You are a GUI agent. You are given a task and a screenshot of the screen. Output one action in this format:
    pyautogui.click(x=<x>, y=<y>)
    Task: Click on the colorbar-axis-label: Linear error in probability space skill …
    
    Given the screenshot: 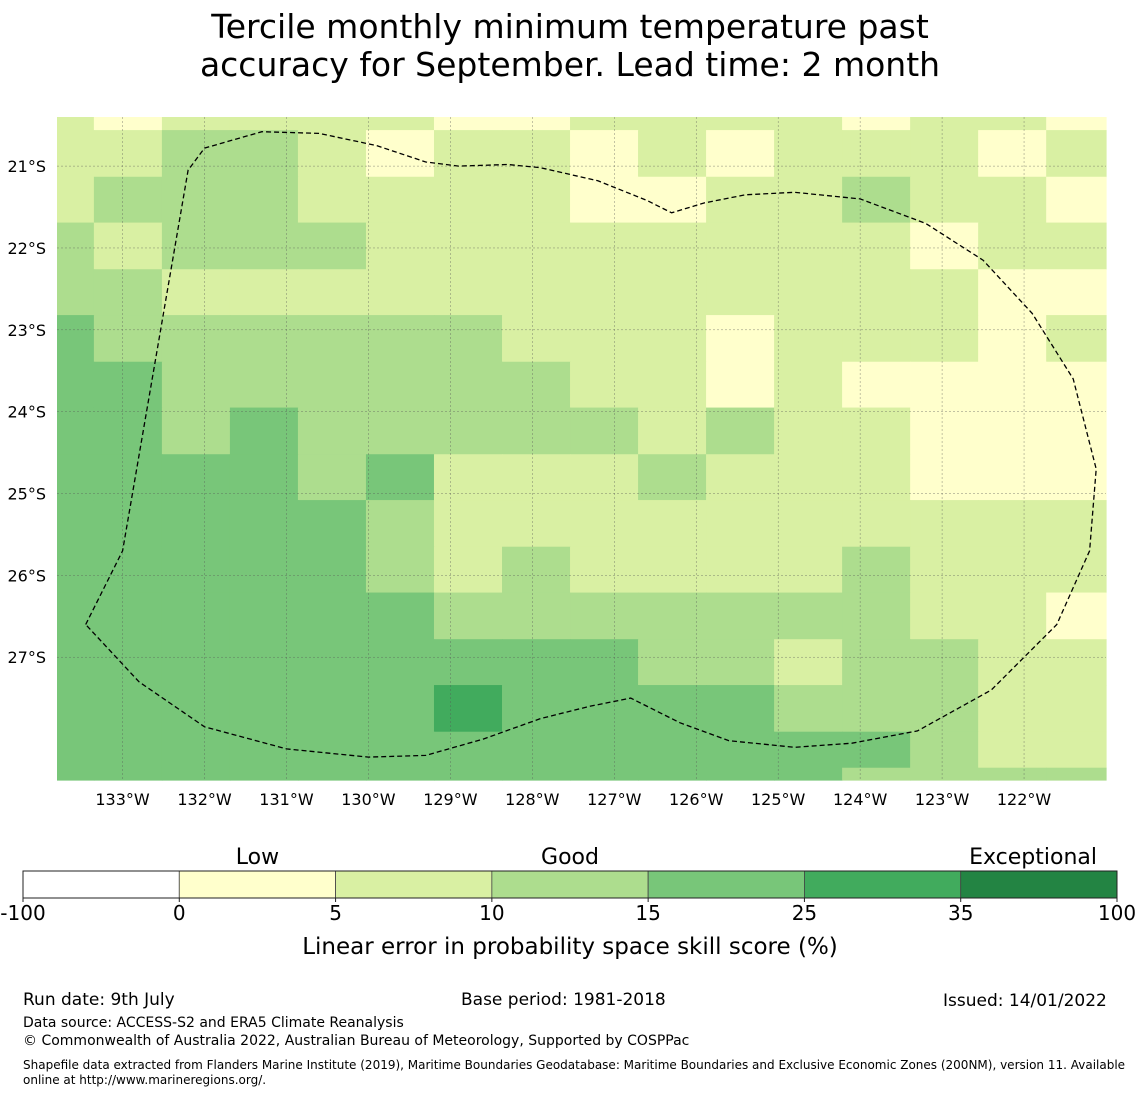 What is the action you would take?
    pyautogui.click(x=570, y=947)
    